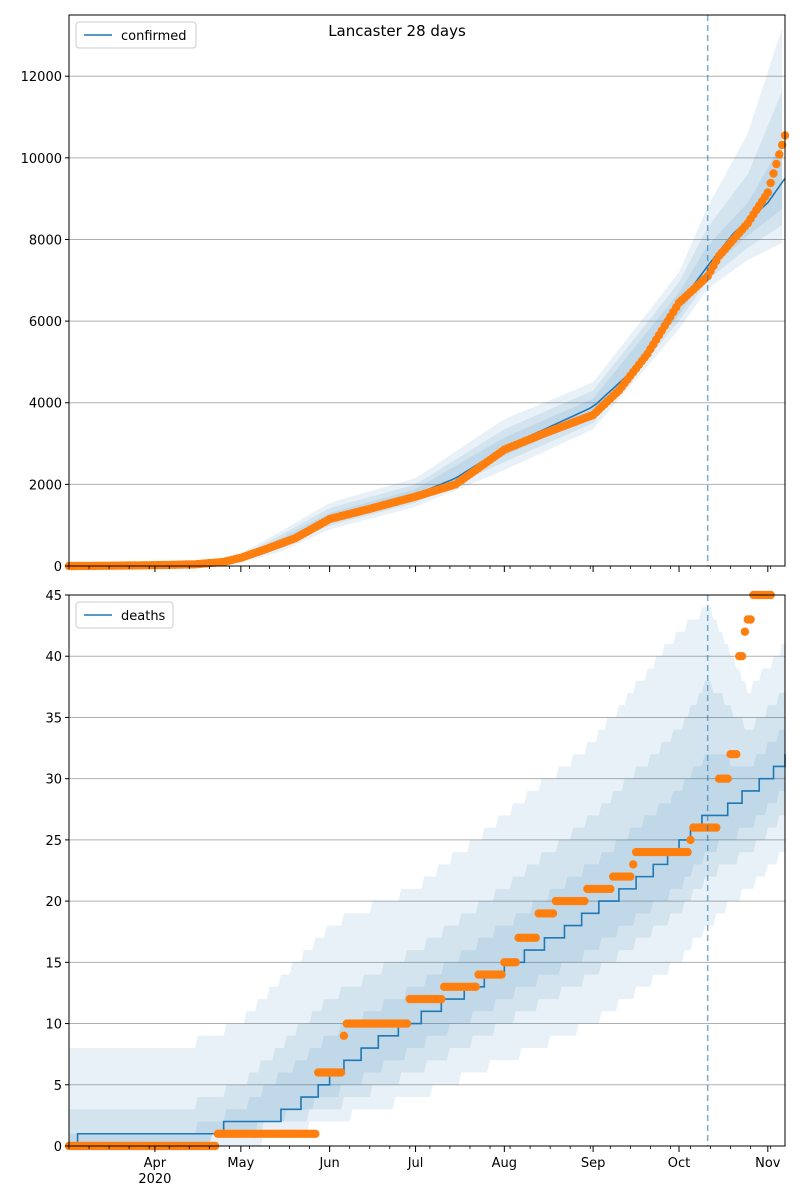 Image resolution: width=800 pixels, height=1200 pixels. What do you see at coordinates (53, 1025) in the screenshot?
I see `y-tick-label: 10` at bounding box center [53, 1025].